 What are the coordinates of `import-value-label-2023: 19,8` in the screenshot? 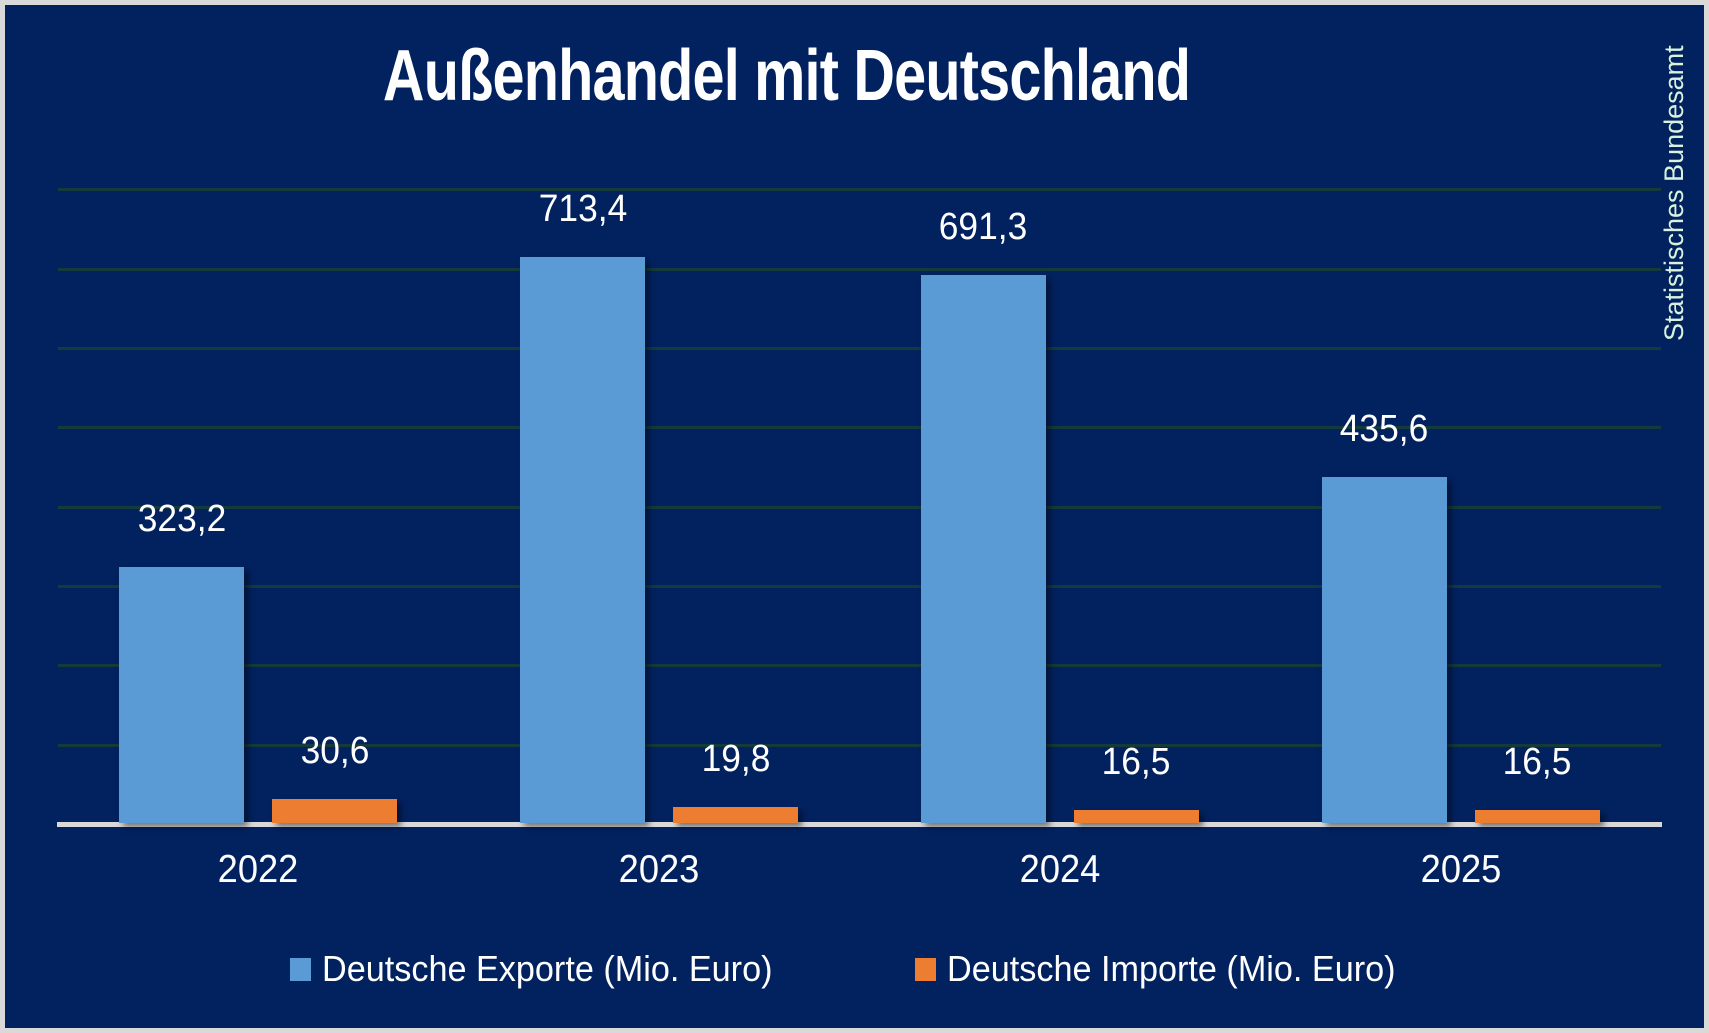 It's located at (736, 759).